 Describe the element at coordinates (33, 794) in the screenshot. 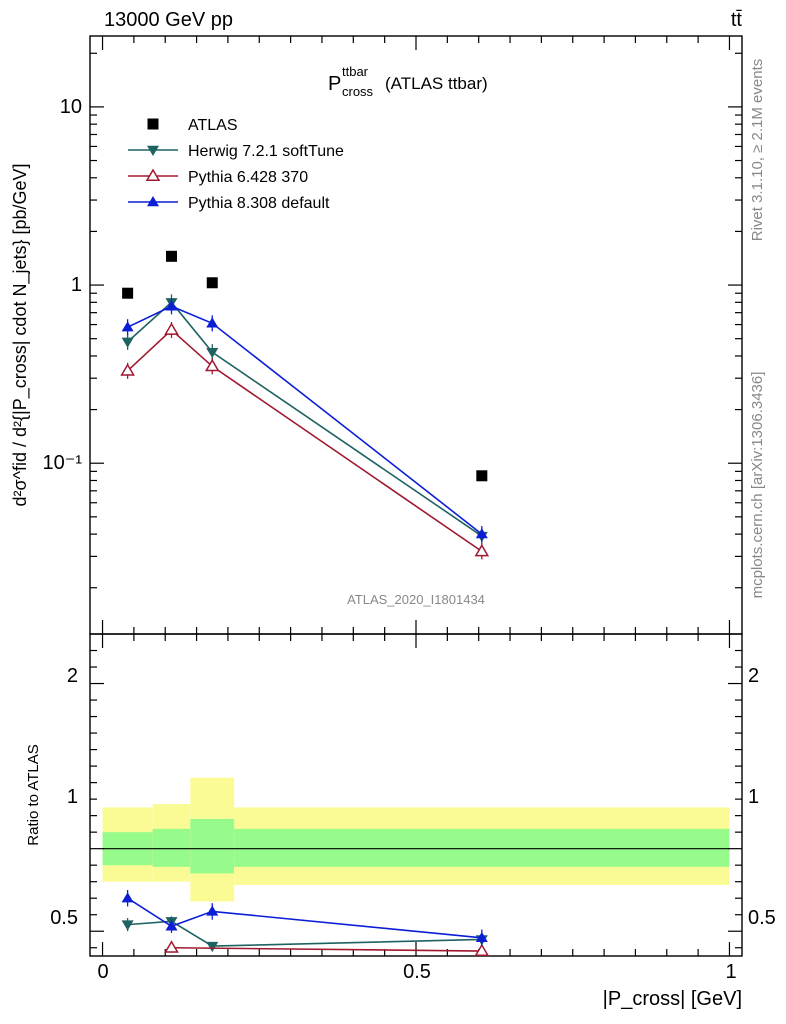

I see `ratio-y-axis-label: Ratio to ATLAS` at that location.